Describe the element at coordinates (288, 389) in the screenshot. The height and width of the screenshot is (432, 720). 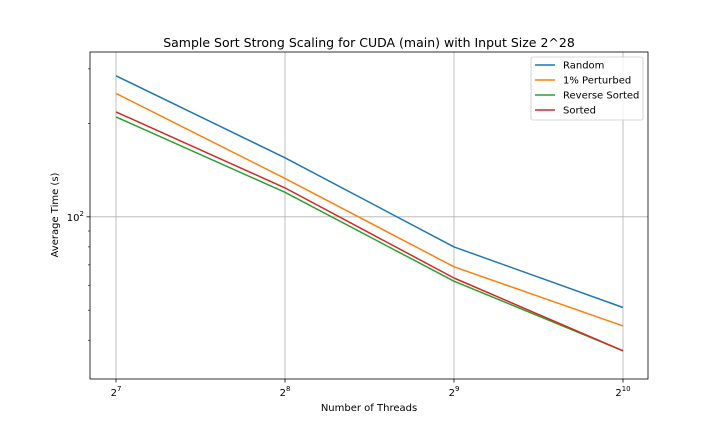
I see `x-tick-label-exponent: 8` at that location.